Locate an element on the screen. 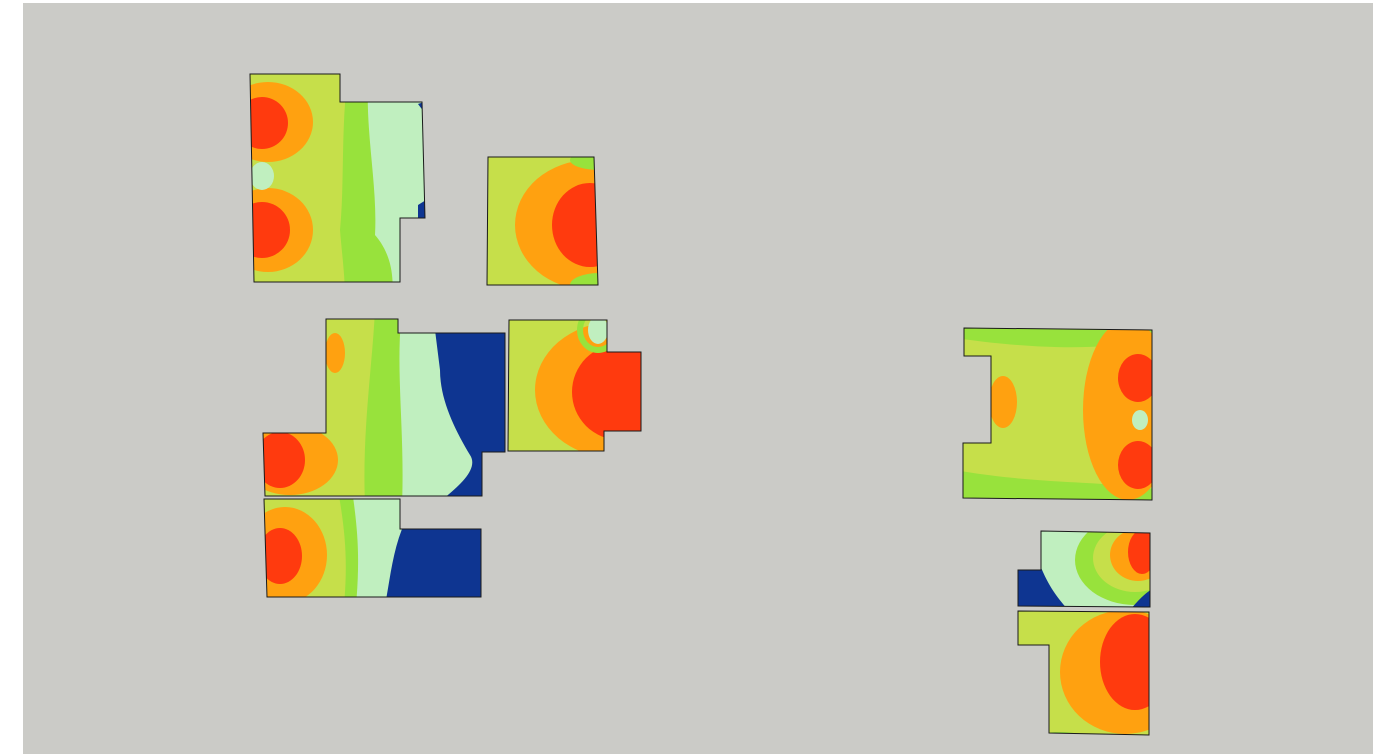  heatmap-panel-b is located at coordinates (572, 223).